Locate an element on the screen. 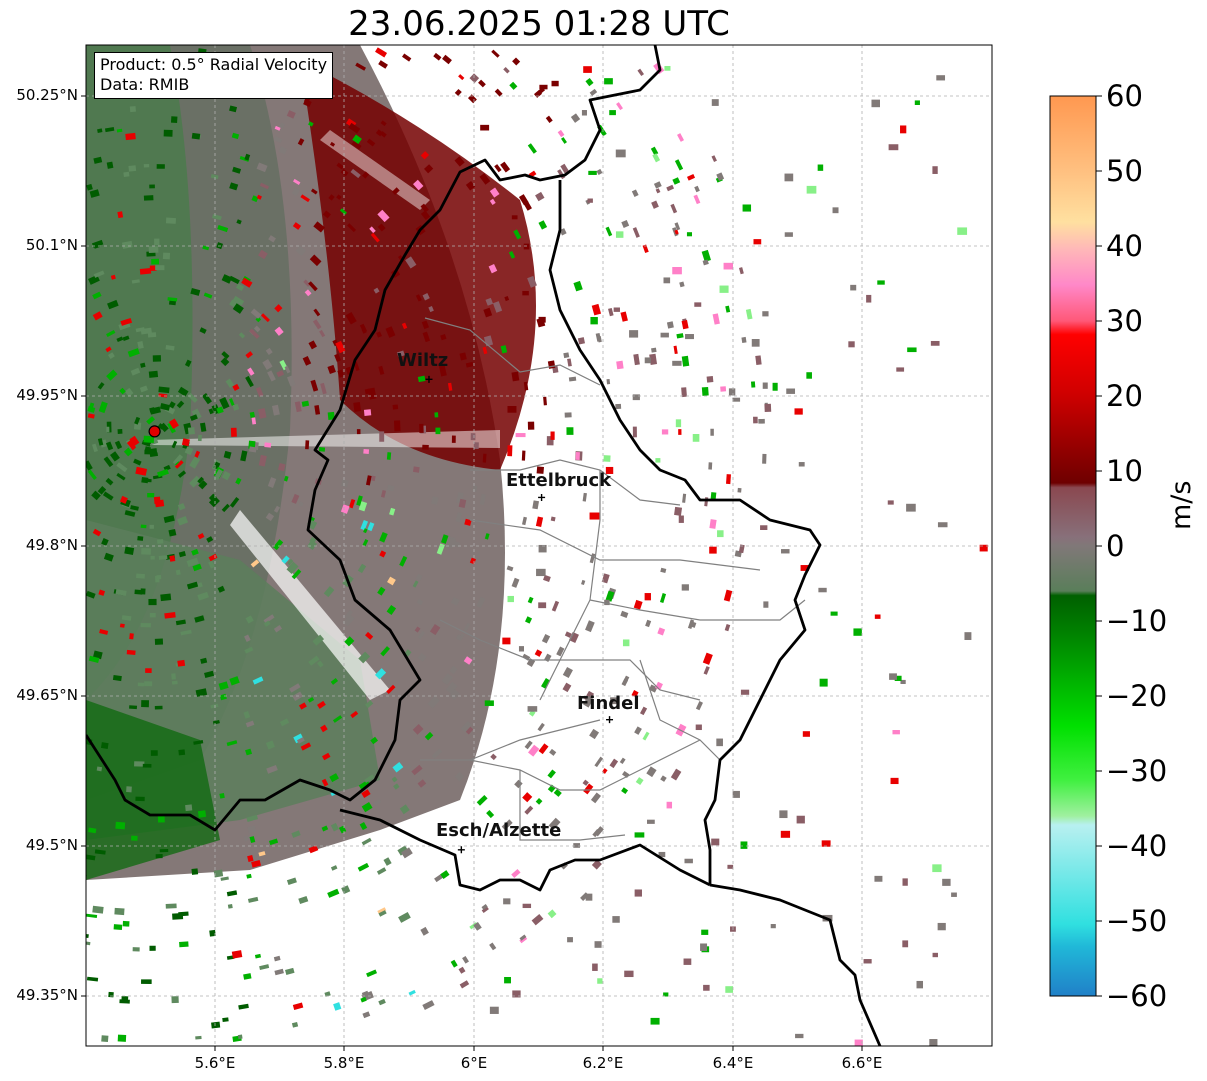 The width and height of the screenshot is (1207, 1081). colorbar-tick-label: 50 is located at coordinates (1124, 171).